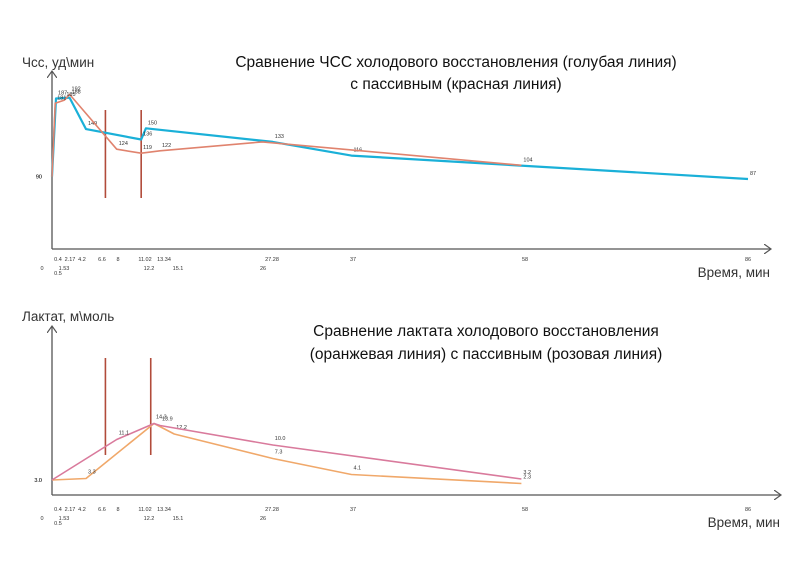 Image resolution: width=800 pixels, height=576 pixels. I want to click on data-label: 11.1, so click(124, 434).